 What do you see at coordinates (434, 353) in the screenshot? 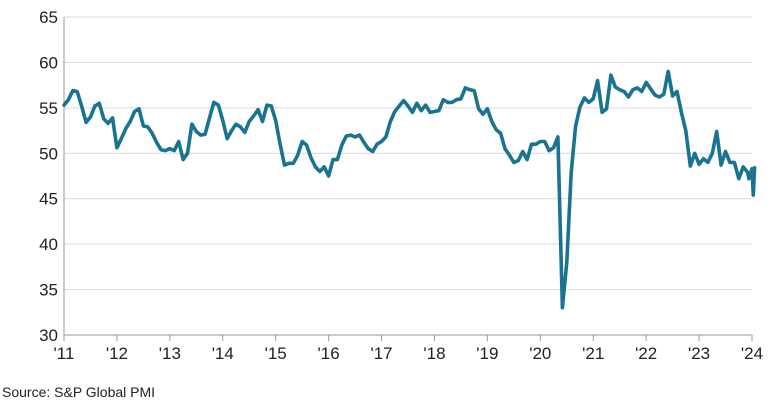
I see `x-tick-label: '18` at bounding box center [434, 353].